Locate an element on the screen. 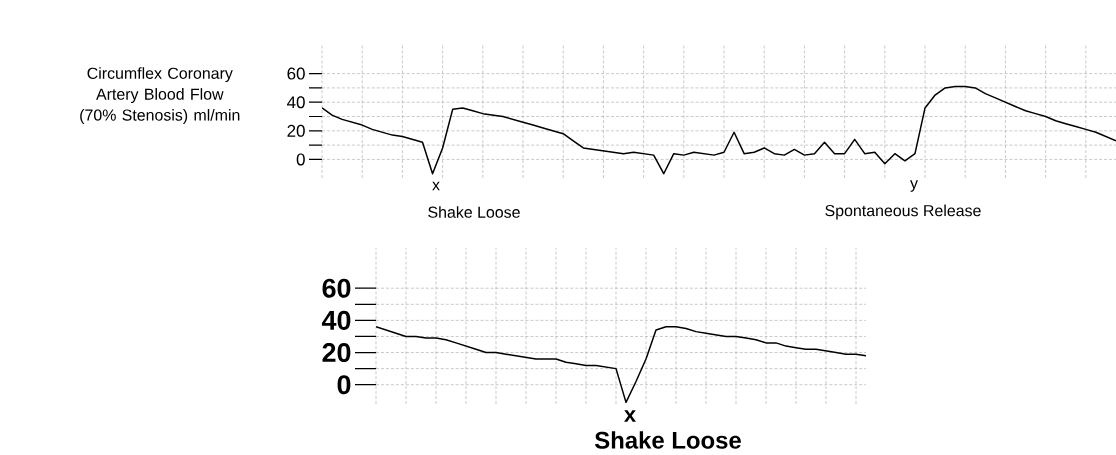  text: y is located at coordinates (914, 186).